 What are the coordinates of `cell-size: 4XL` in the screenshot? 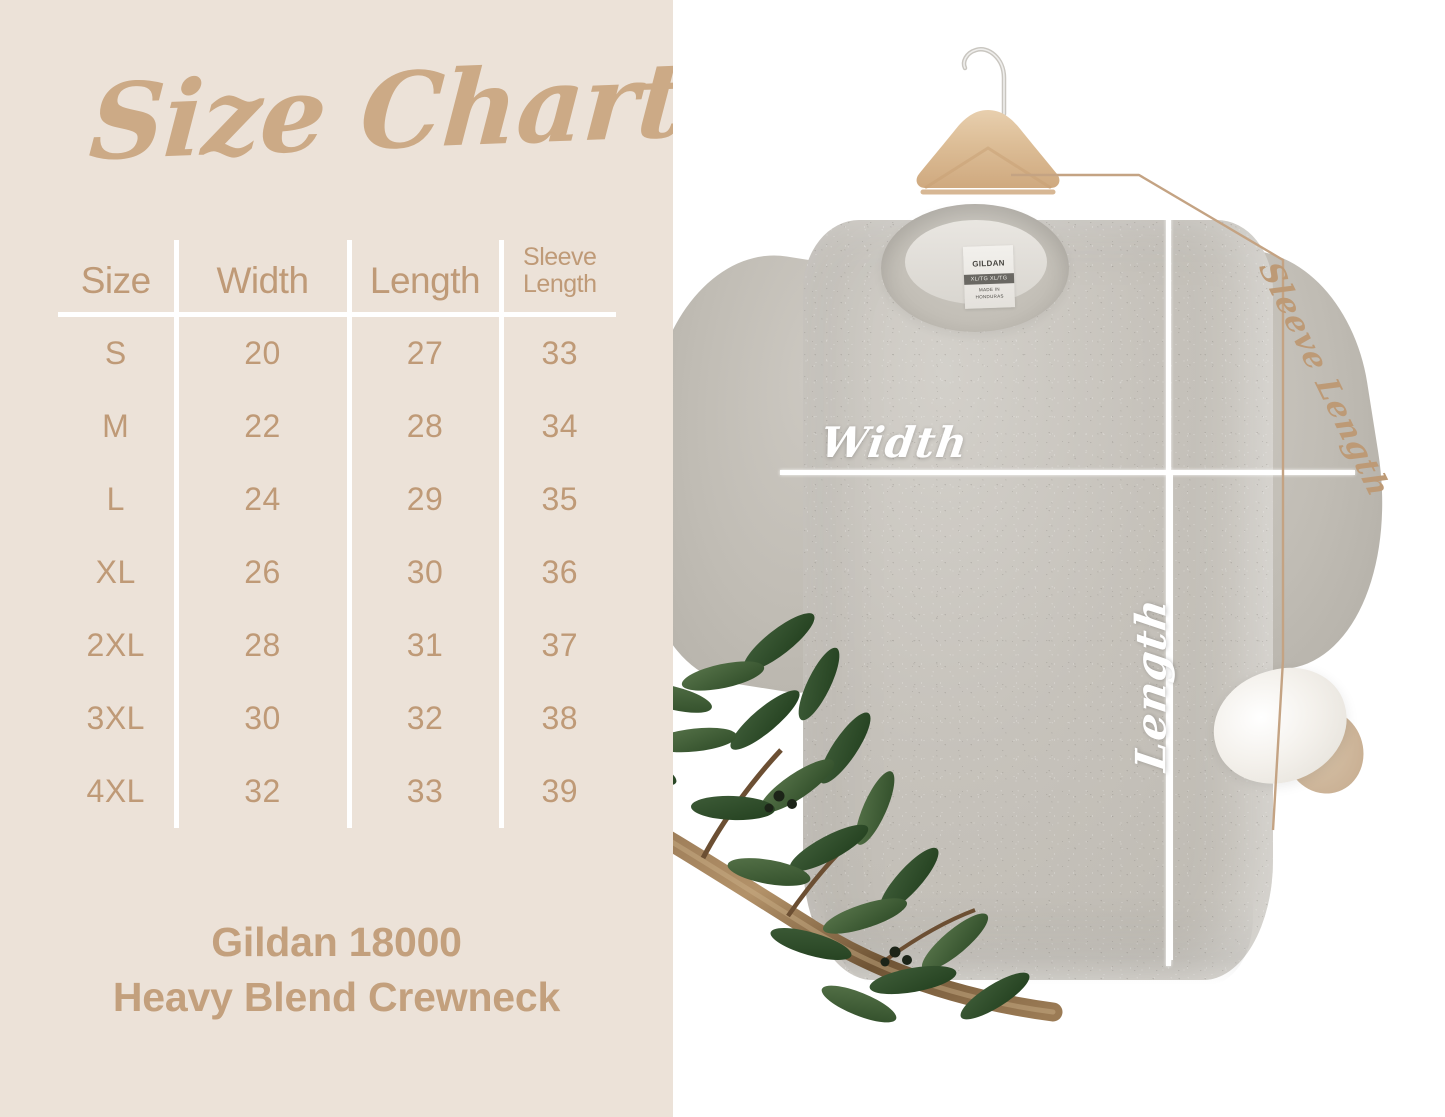 It's located at (115, 791).